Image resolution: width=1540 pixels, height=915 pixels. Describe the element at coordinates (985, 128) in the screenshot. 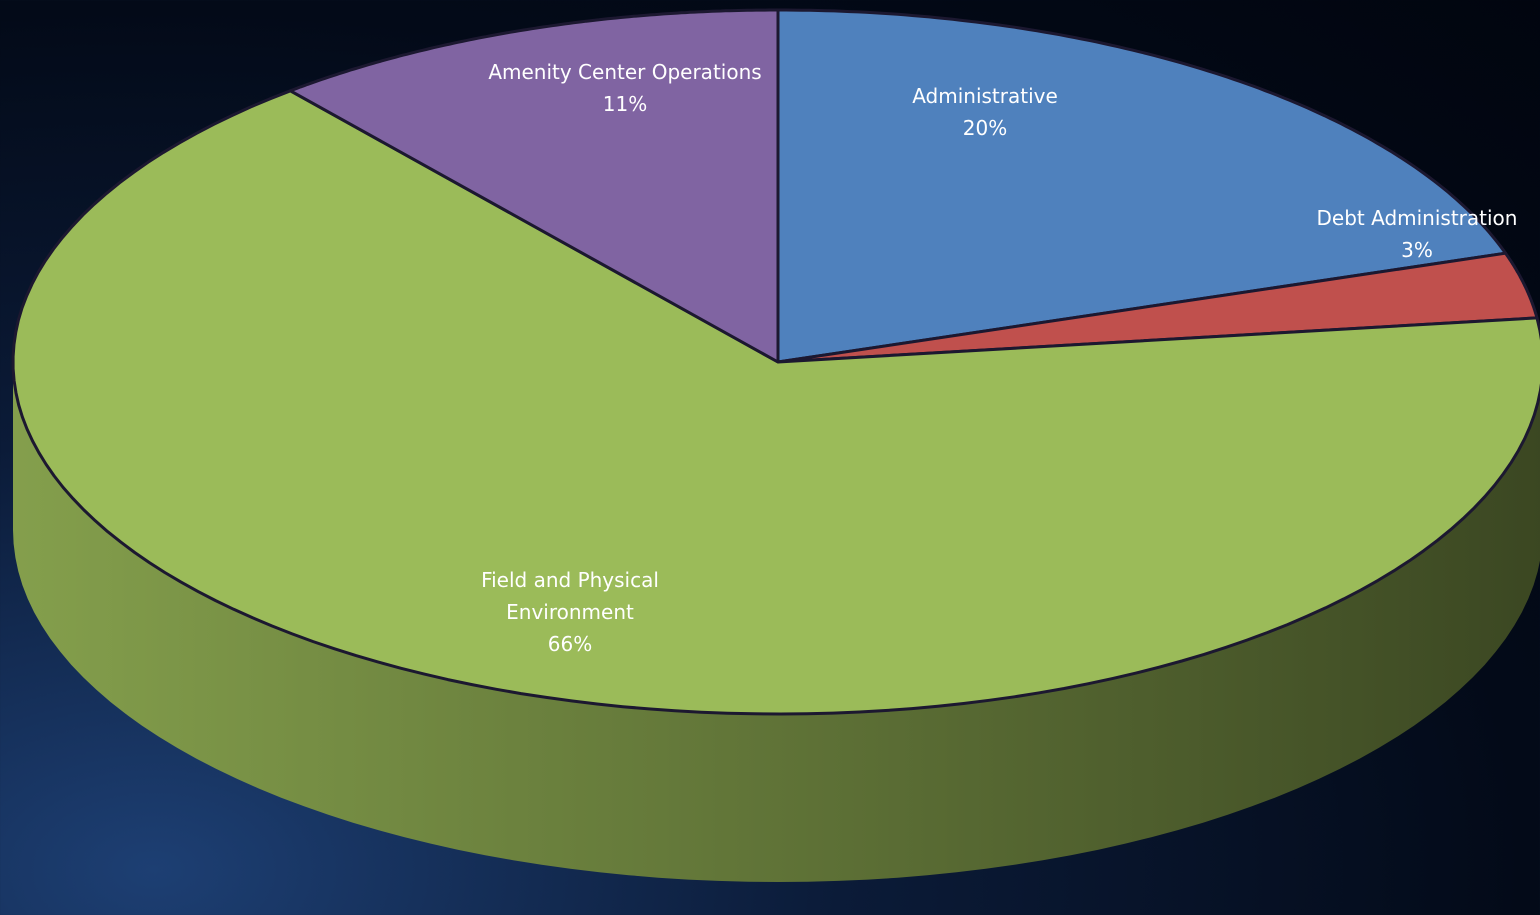

I see `value-label: 20%` at that location.